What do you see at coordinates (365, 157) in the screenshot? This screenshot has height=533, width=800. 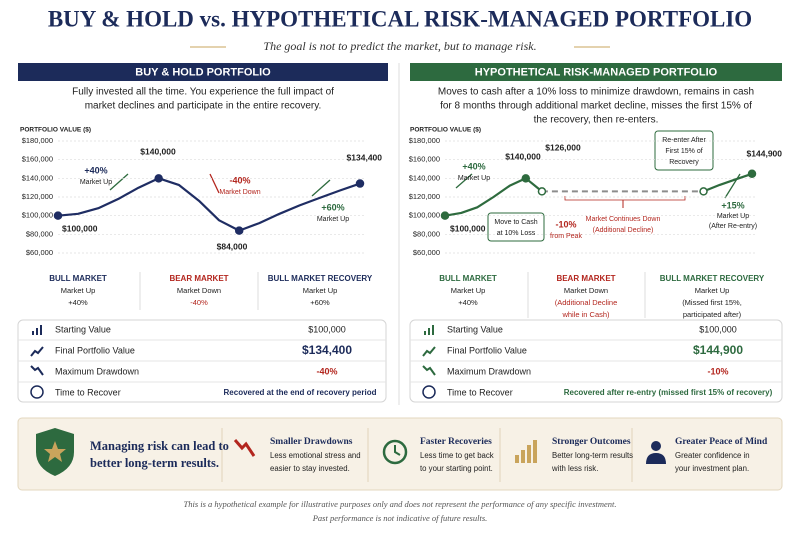 I see `value-label: $134,400` at bounding box center [365, 157].